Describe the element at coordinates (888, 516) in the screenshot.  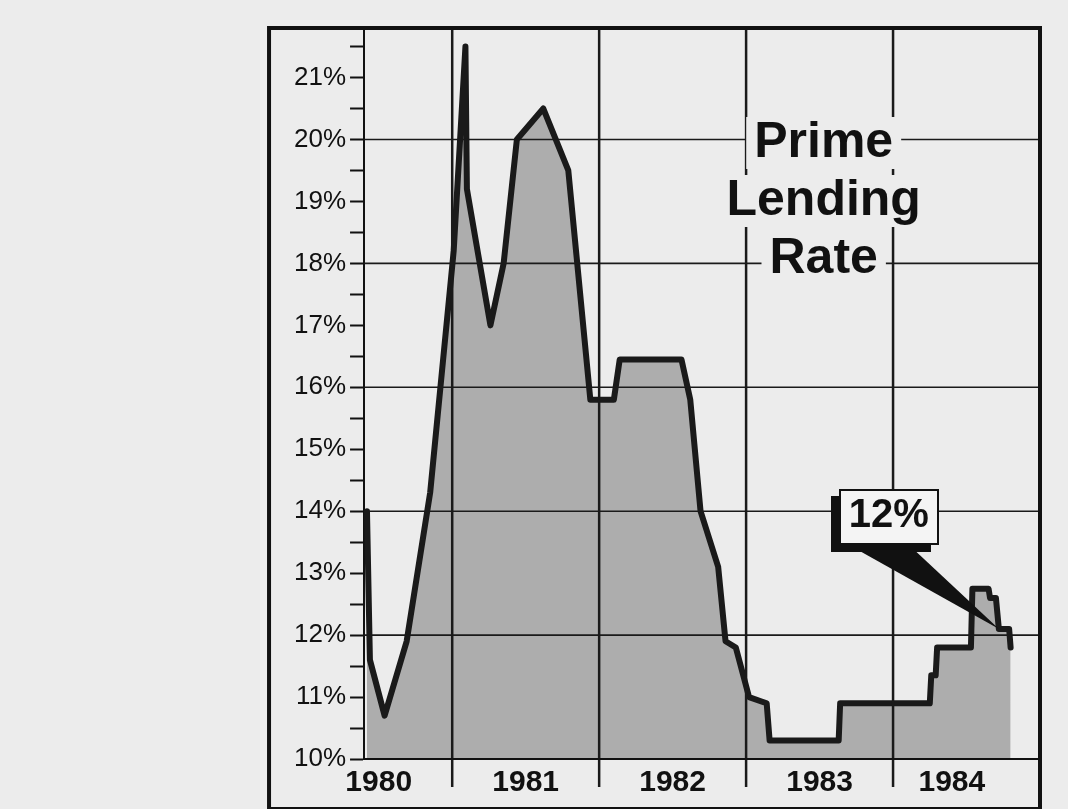
I see `annotation: 12%` at that location.